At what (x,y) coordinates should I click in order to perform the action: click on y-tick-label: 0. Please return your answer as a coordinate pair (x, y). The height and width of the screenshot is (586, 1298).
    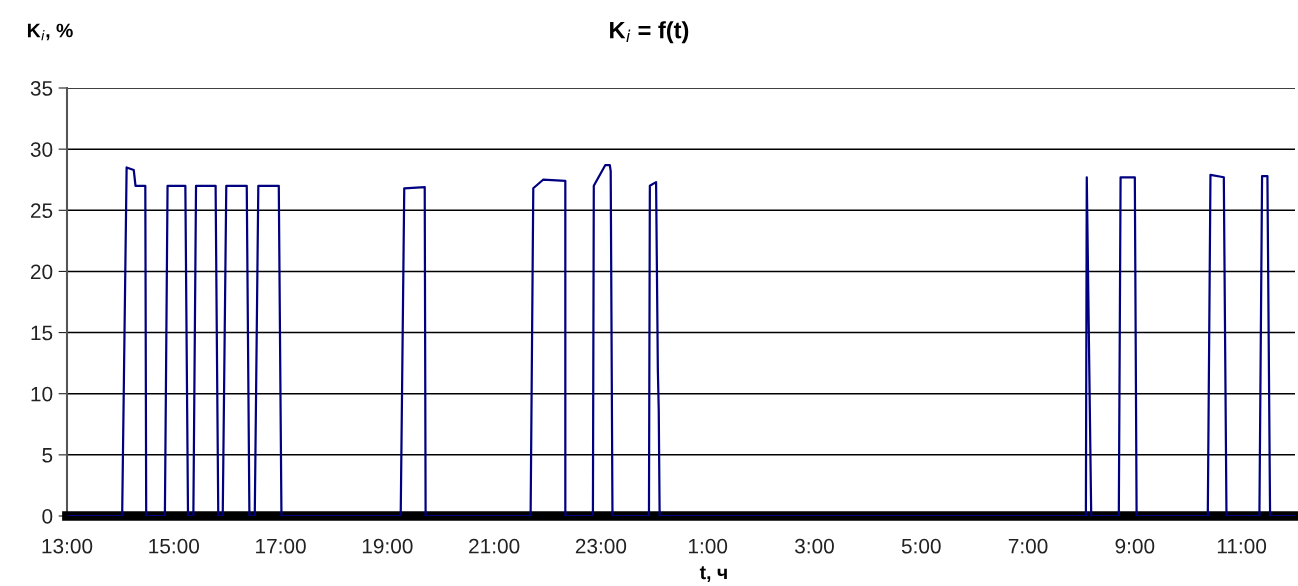
    Looking at the image, I should click on (47, 516).